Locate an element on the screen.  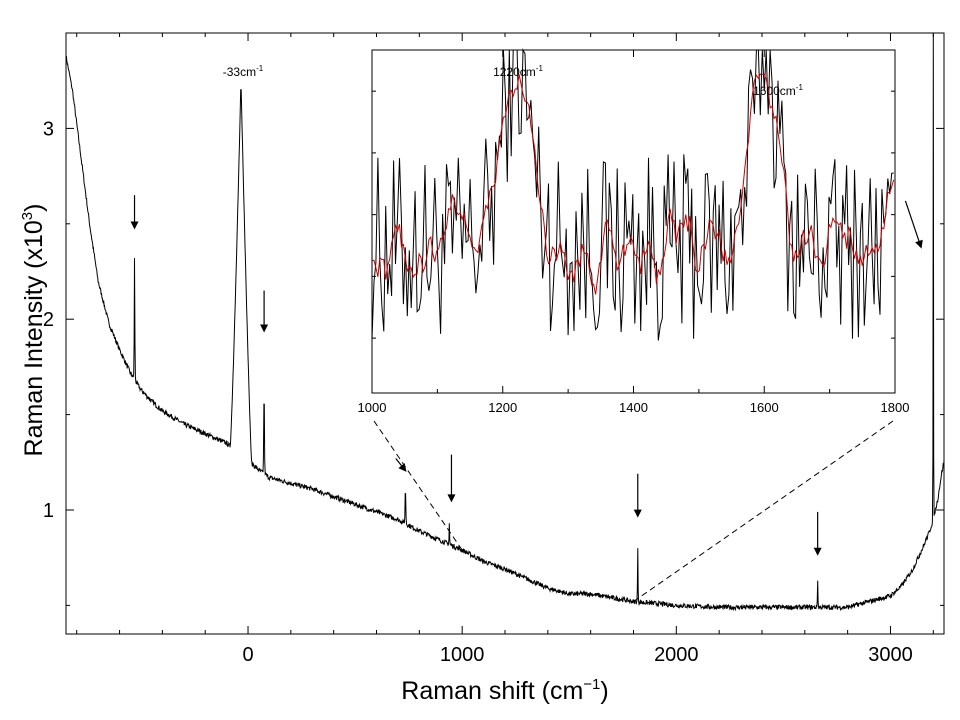
x-tick-label: 3000 is located at coordinates (890, 655).